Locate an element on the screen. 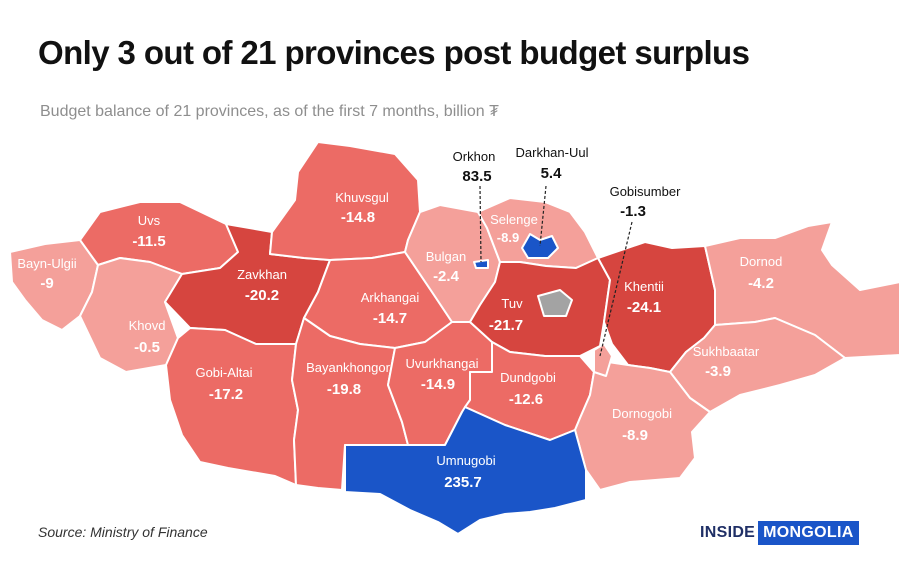 The image size is (900, 562). province-value-sukhbaatar: -3.9 is located at coordinates (718, 371).